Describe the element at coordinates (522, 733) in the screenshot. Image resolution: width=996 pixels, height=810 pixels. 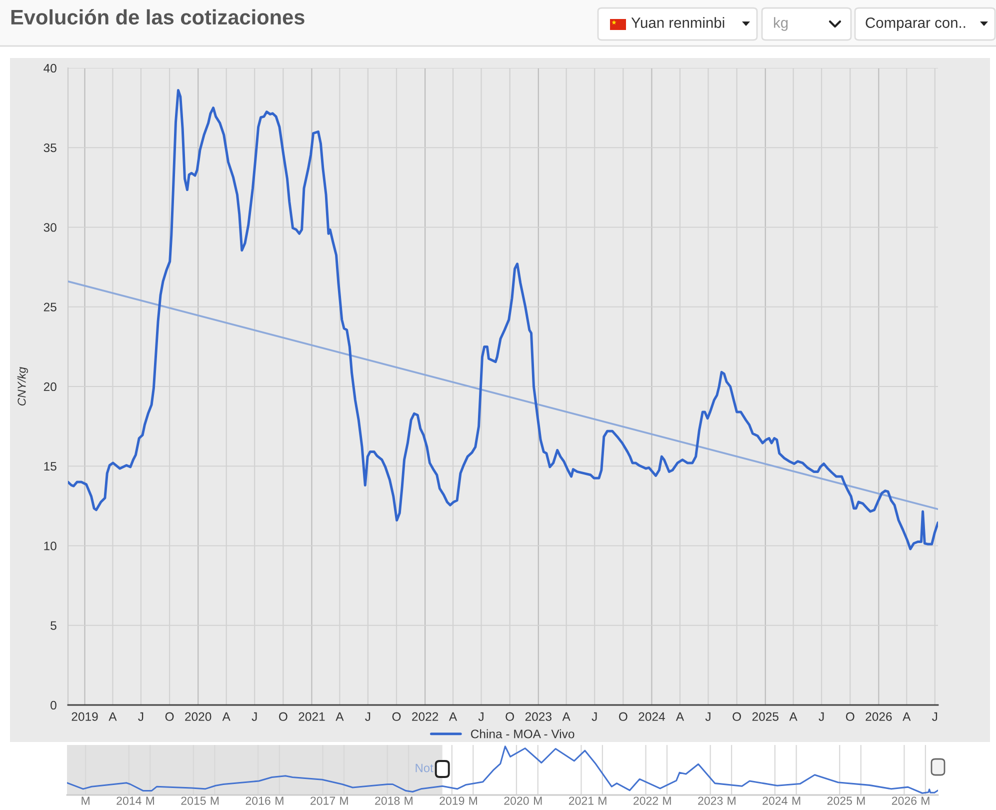
I see `legend-label: China - MOA - Vivo` at that location.